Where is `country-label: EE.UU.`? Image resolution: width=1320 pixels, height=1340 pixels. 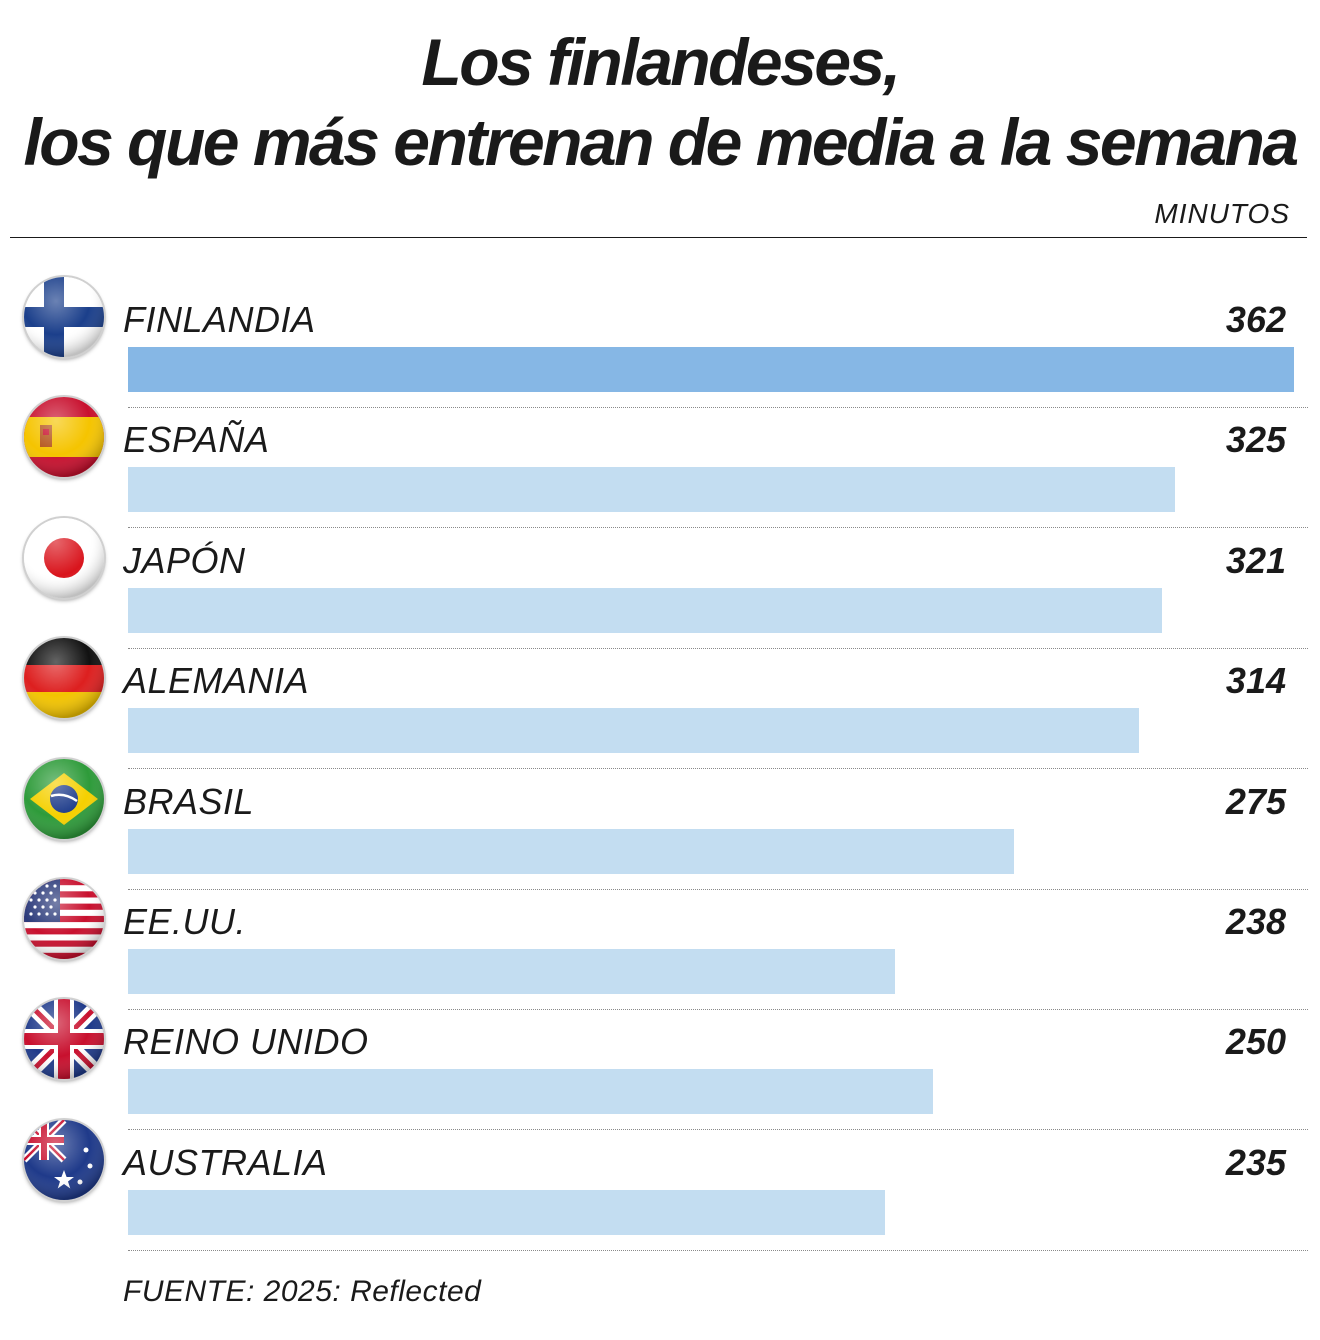 country-label: EE.UU. is located at coordinates (185, 921).